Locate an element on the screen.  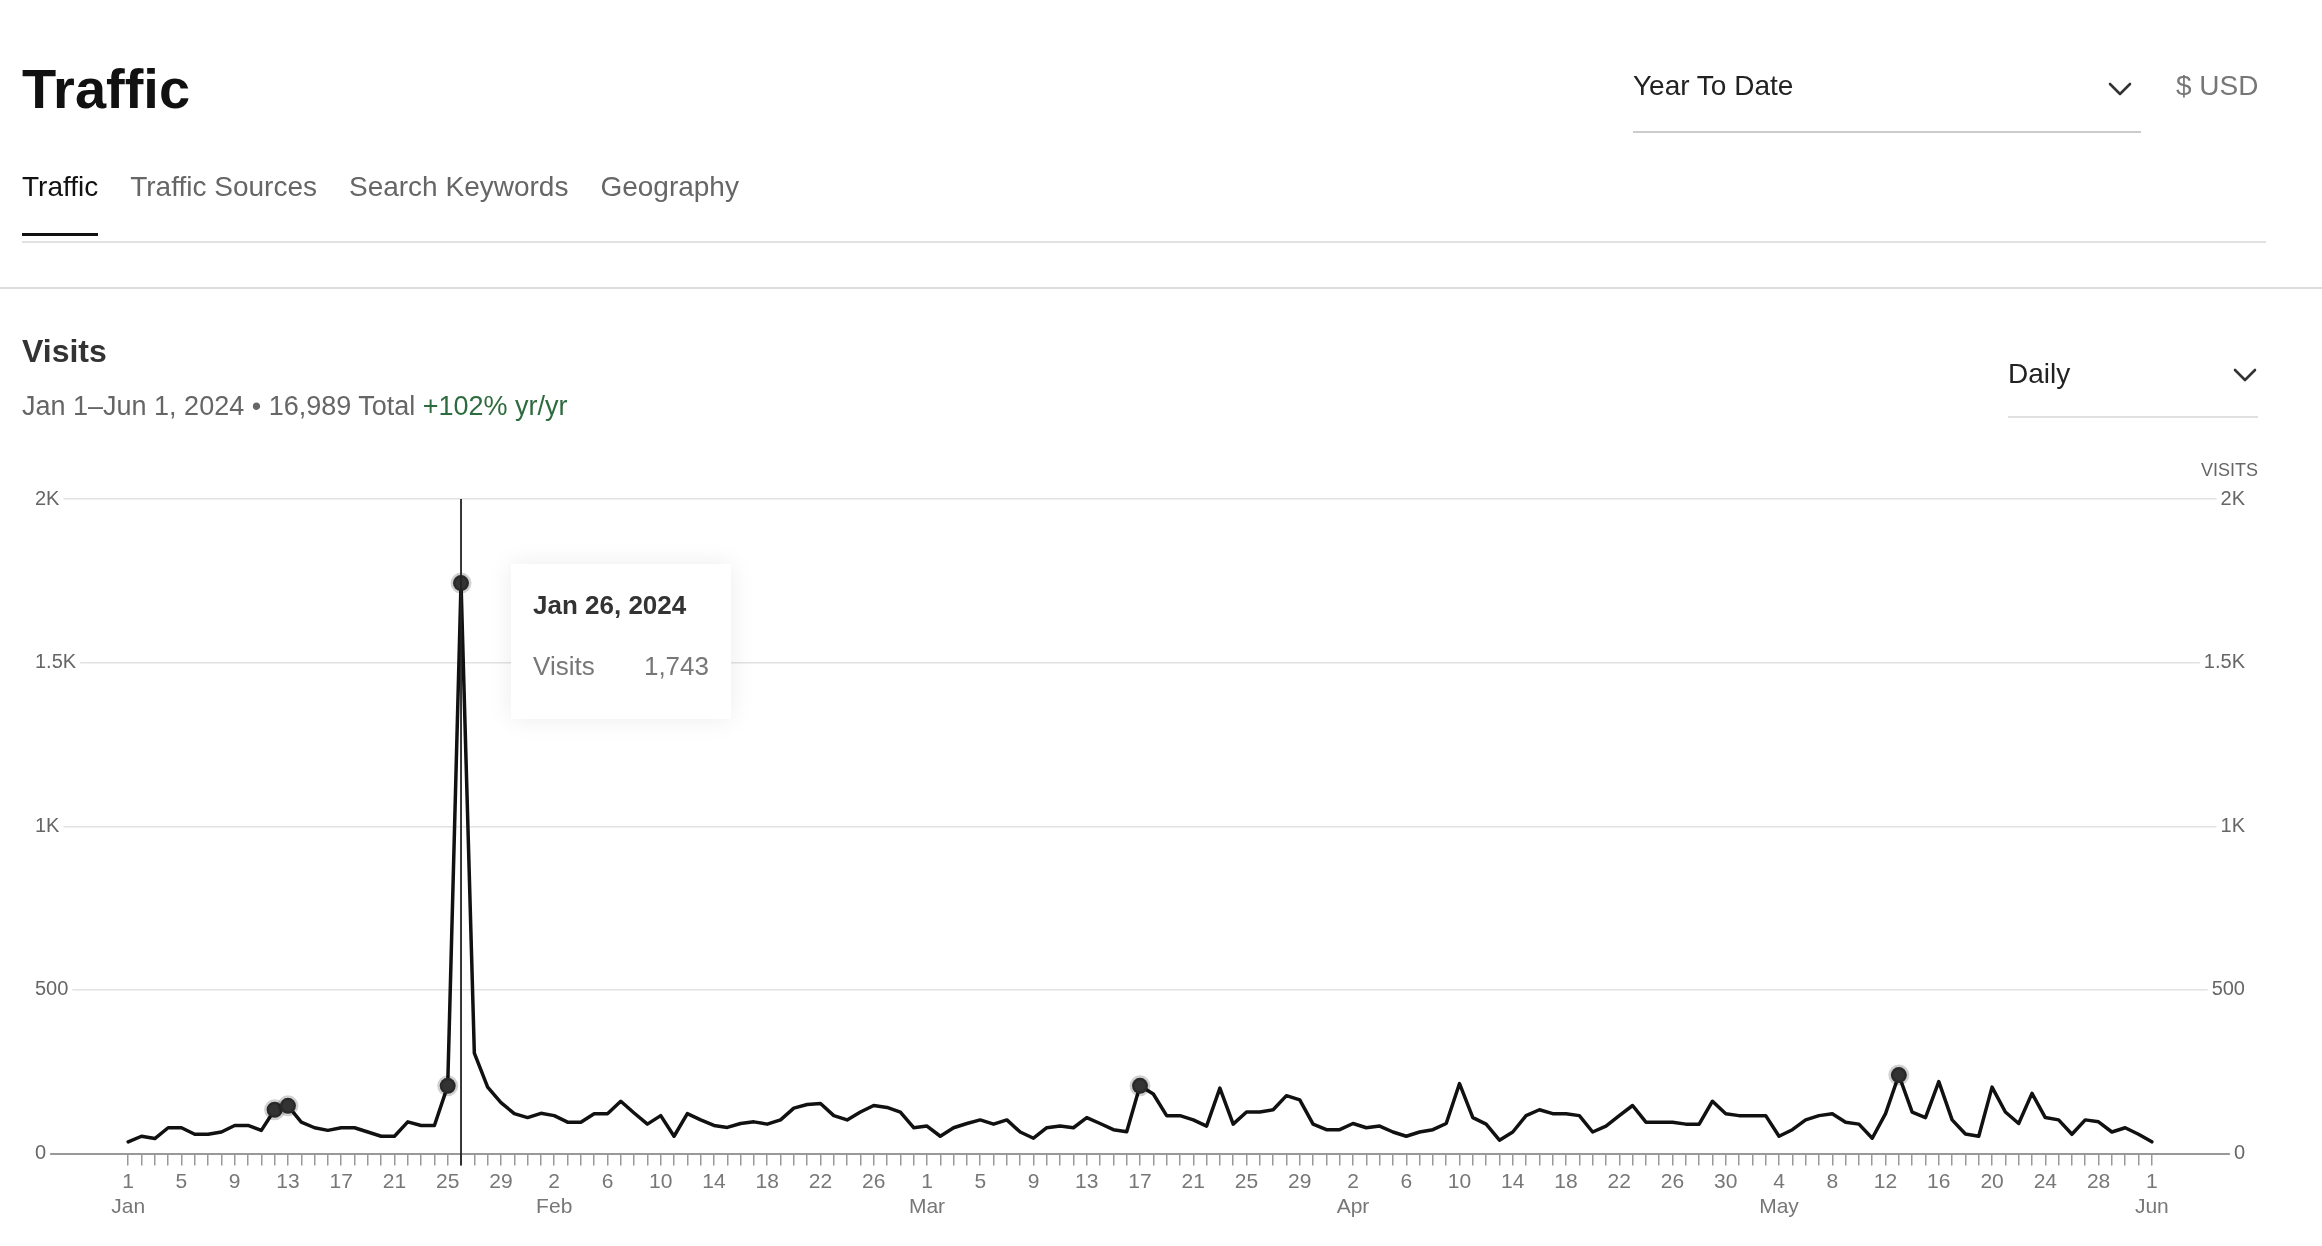
x-tick-label: 24 is located at coordinates (2045, 1180).